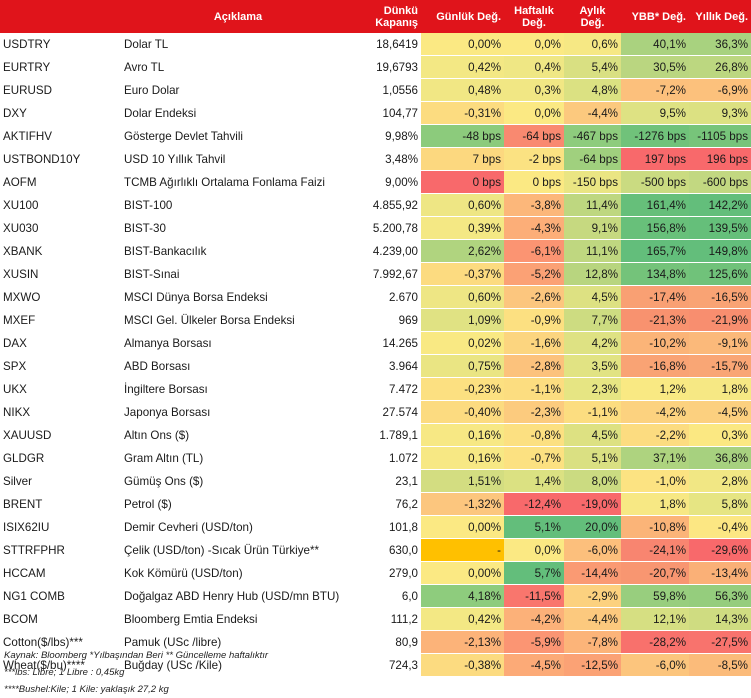  I want to click on monthly-change: 8,0%, so click(592, 481).